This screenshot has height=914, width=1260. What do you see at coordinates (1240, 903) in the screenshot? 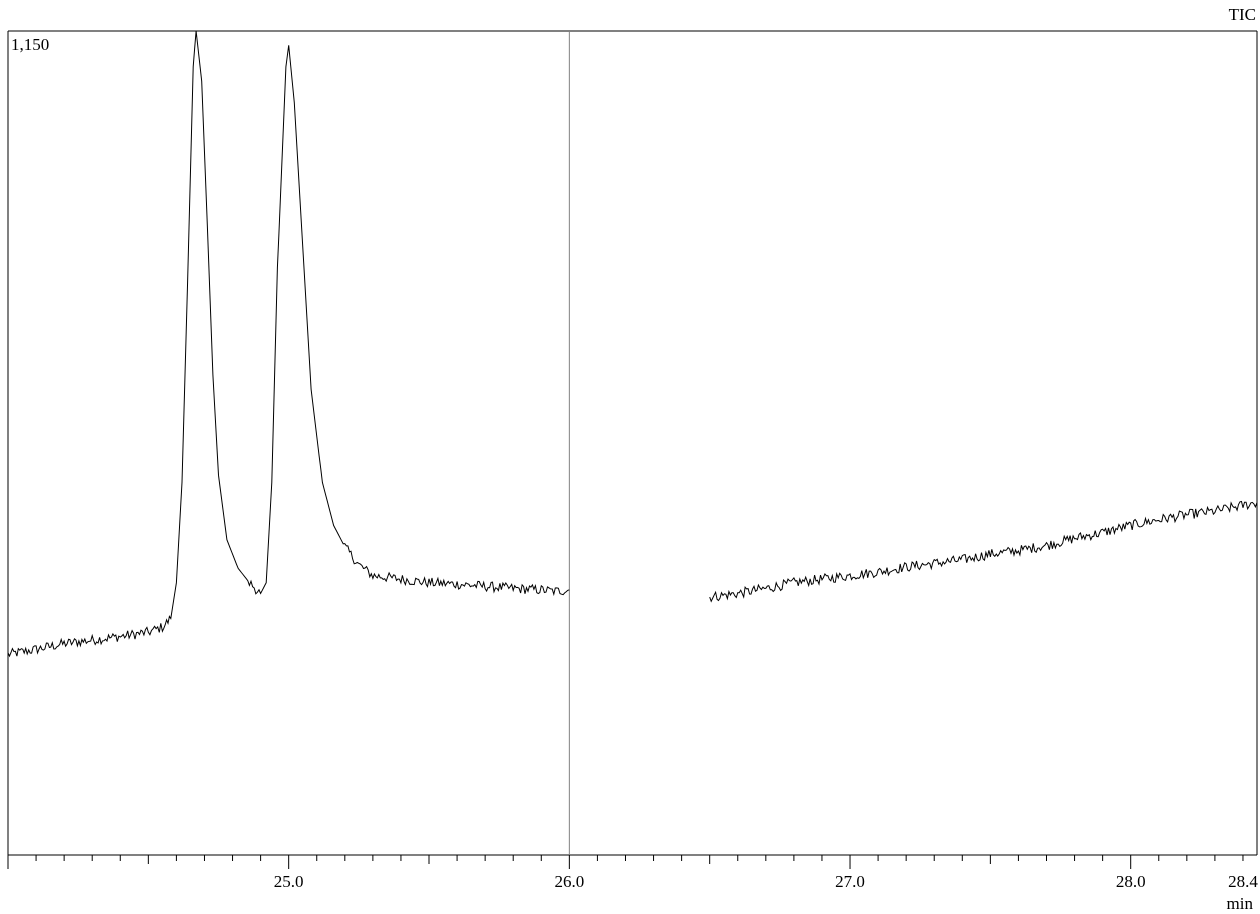
I see `x-axis-unit-label: min` at bounding box center [1240, 903].